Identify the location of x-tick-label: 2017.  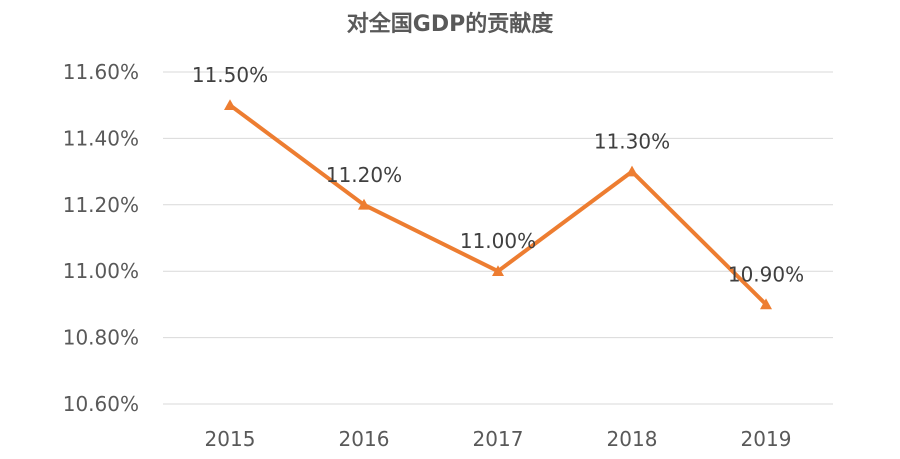
(498, 439).